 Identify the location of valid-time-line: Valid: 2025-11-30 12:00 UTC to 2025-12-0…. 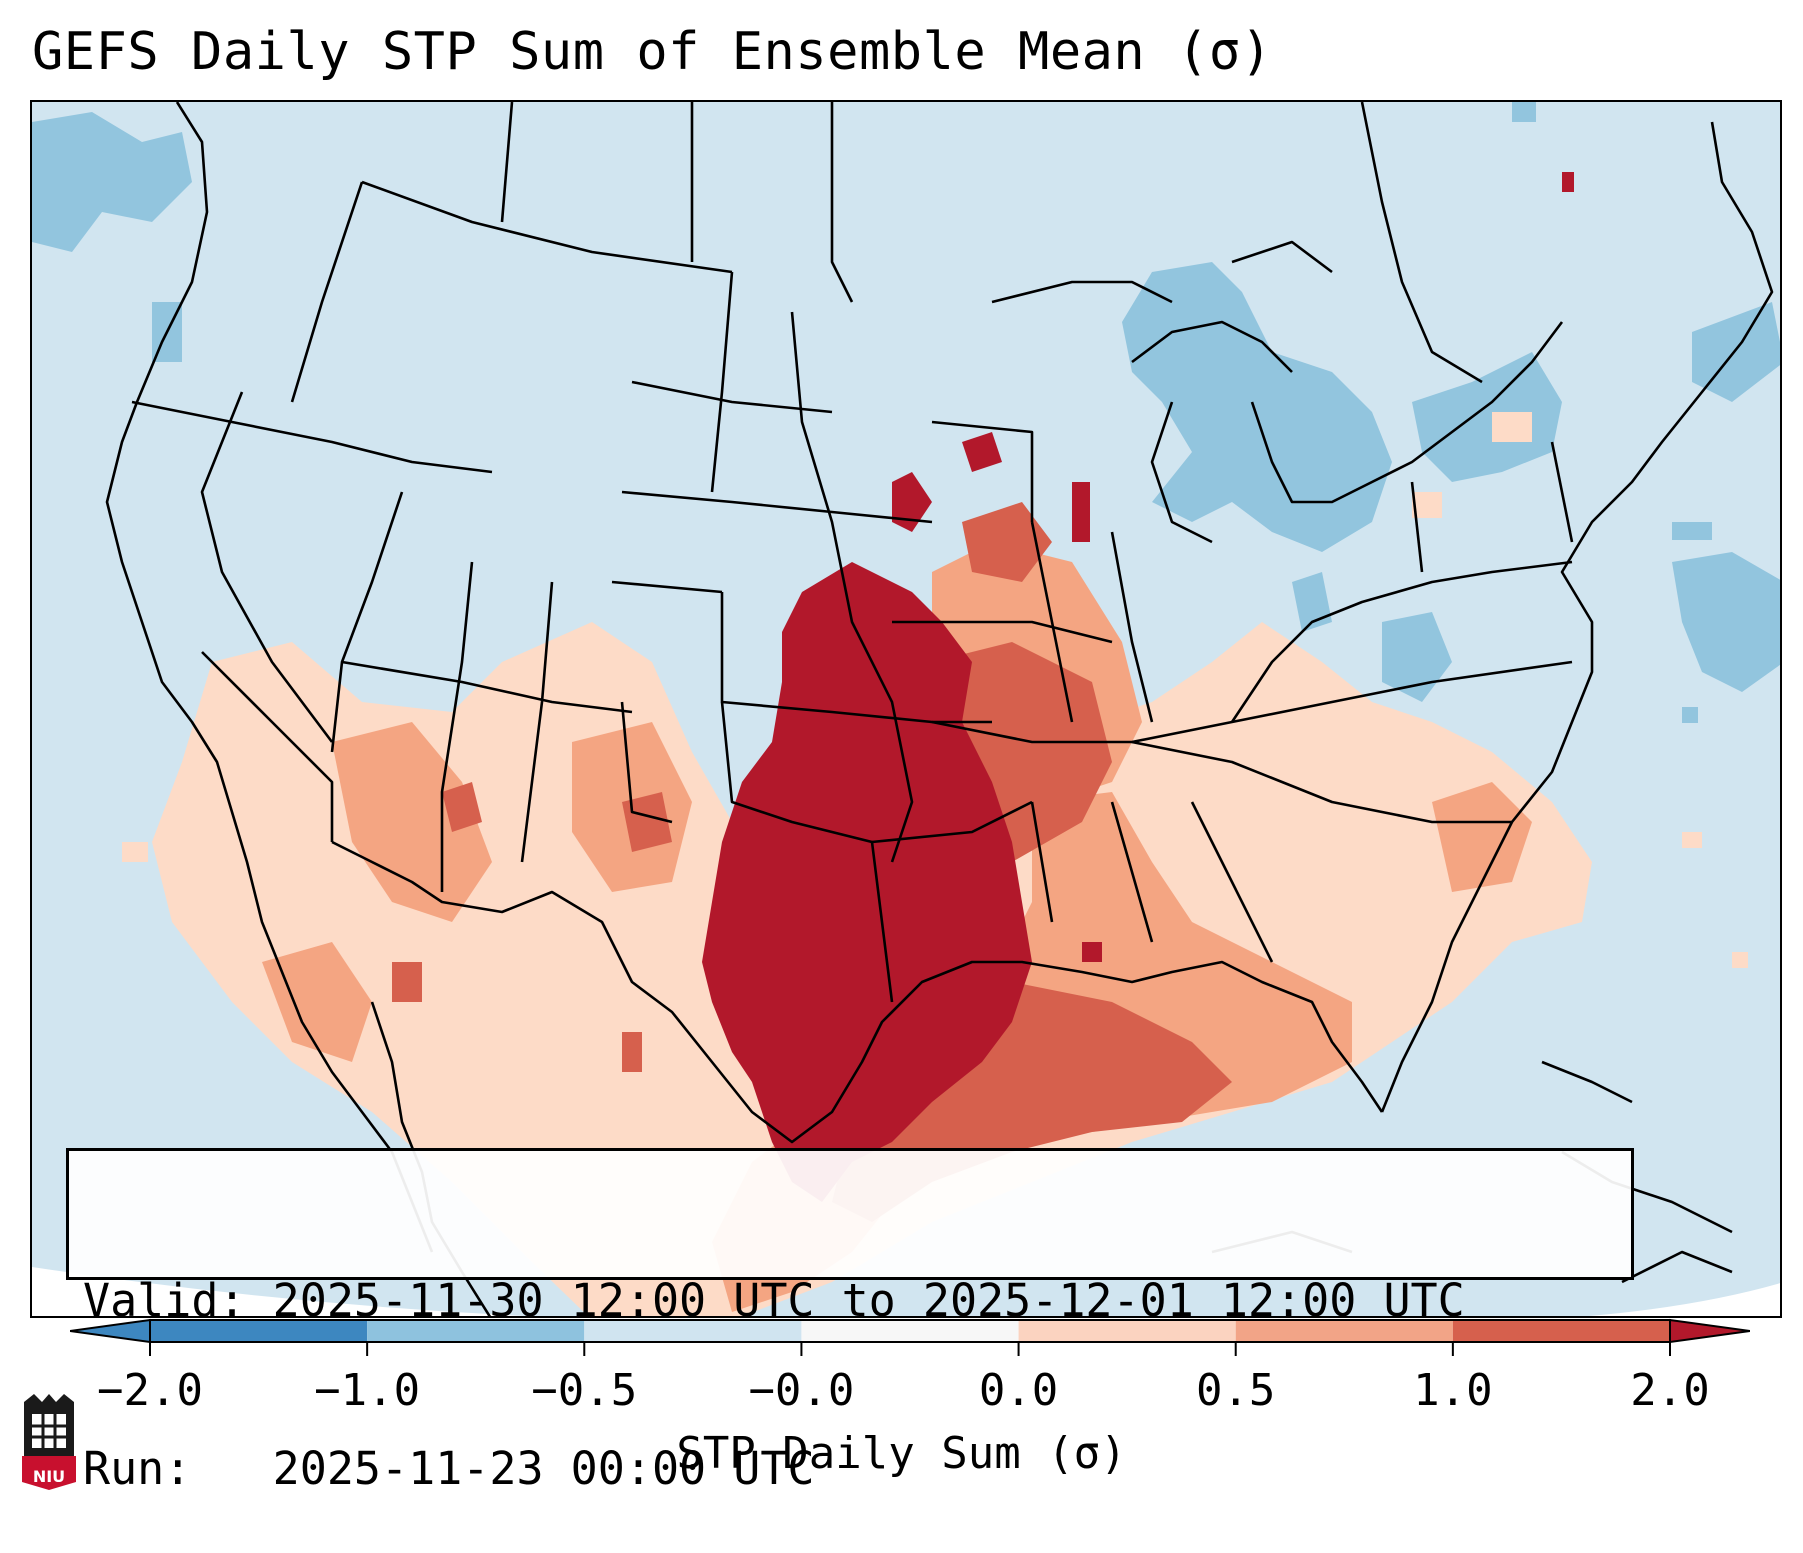
(850, 1301).